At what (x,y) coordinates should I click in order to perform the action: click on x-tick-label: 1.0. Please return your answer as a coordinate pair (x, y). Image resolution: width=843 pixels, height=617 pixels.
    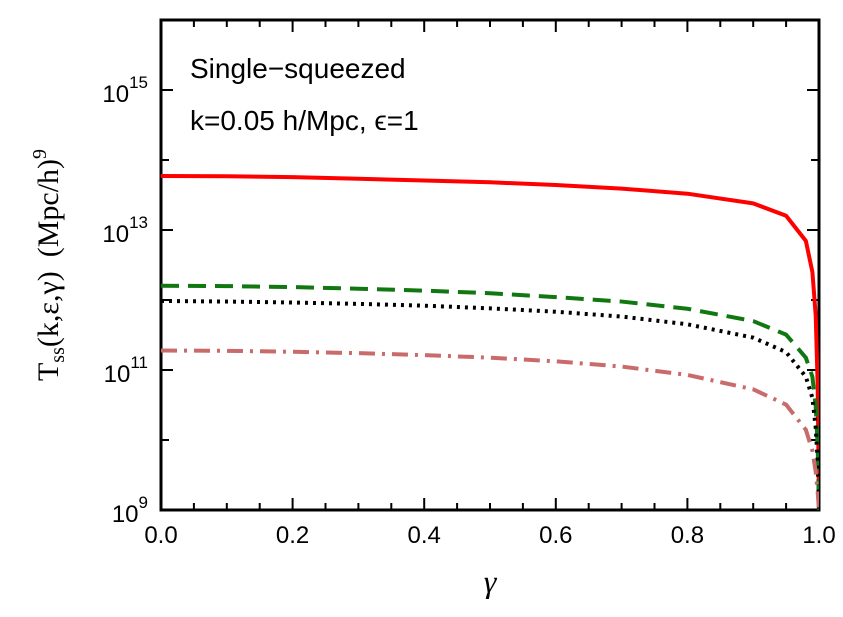
    Looking at the image, I should click on (818, 535).